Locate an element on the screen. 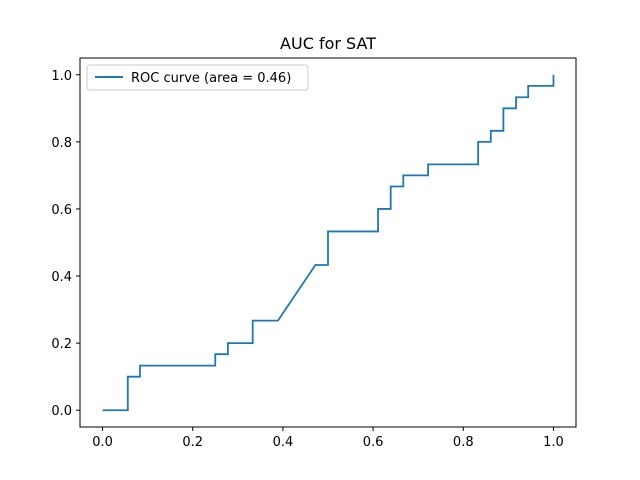  legend: ROC curve (area = 0.46) is located at coordinates (197, 77).